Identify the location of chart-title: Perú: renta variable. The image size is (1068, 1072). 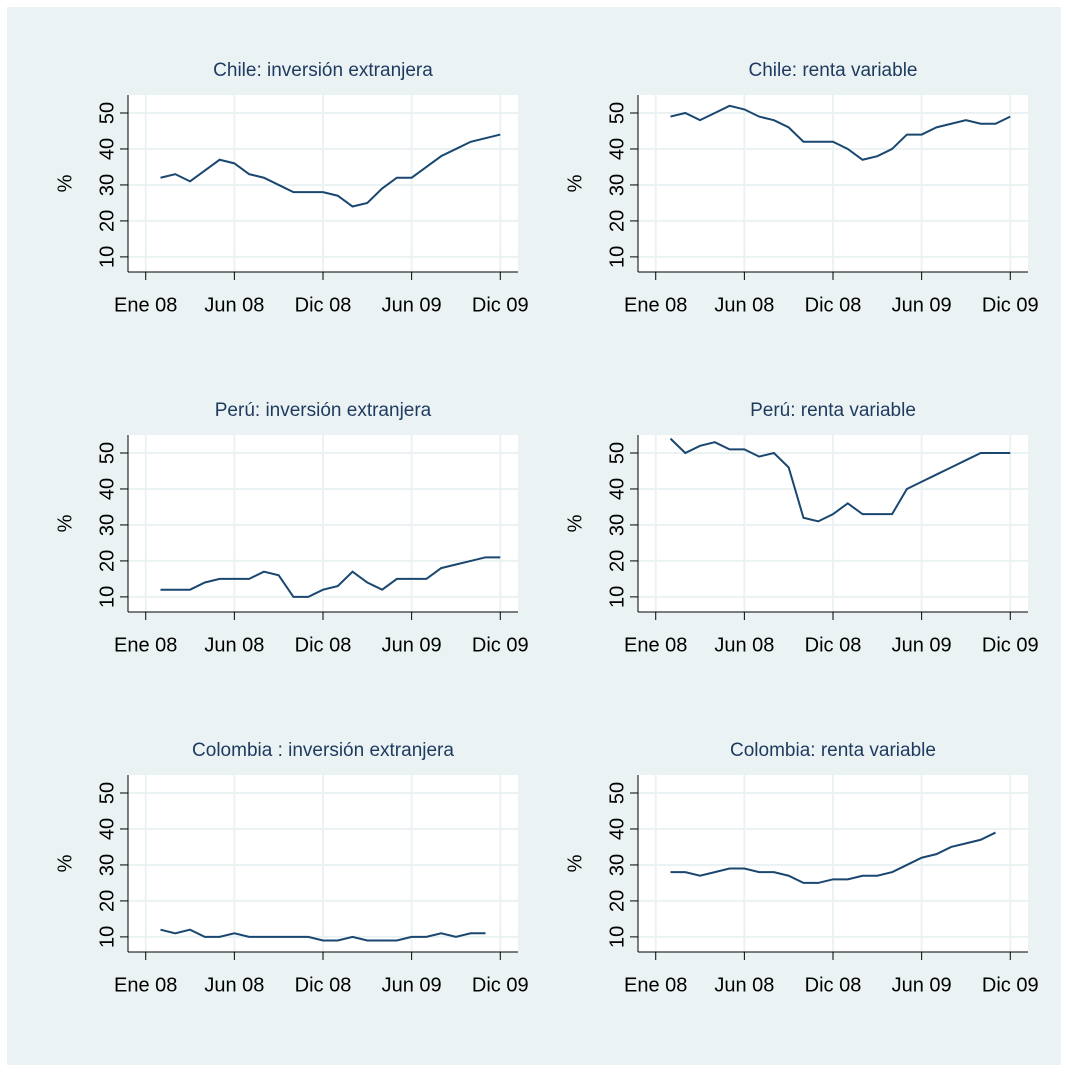
(833, 410).